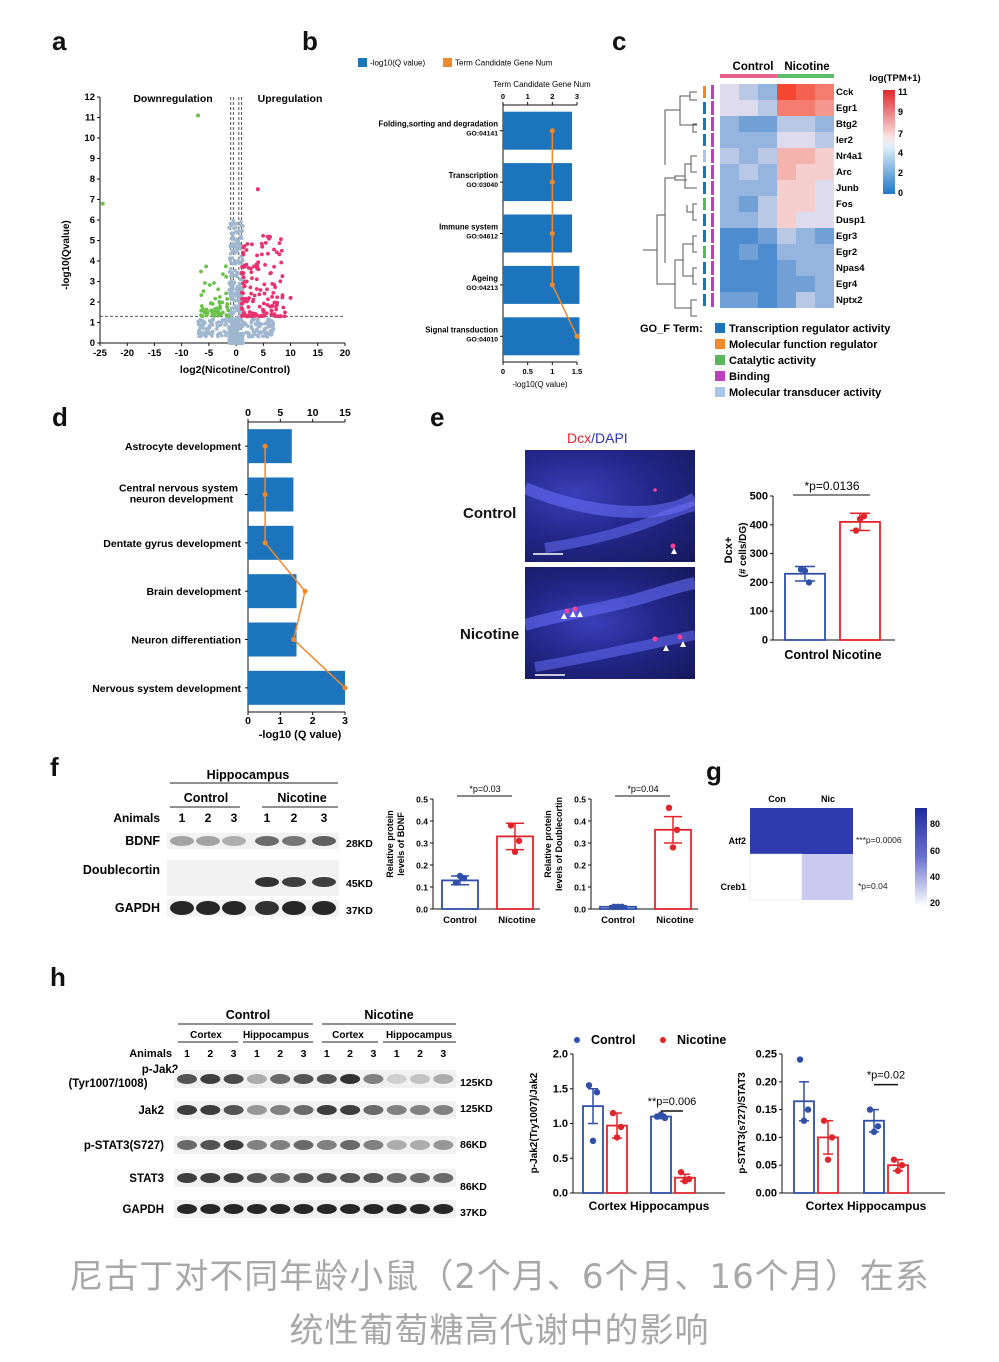 This screenshot has height=1362, width=999. Describe the element at coordinates (559, 844) in the screenshot. I see `f-dcx-ylabel2: levels of Doublecortin` at that location.